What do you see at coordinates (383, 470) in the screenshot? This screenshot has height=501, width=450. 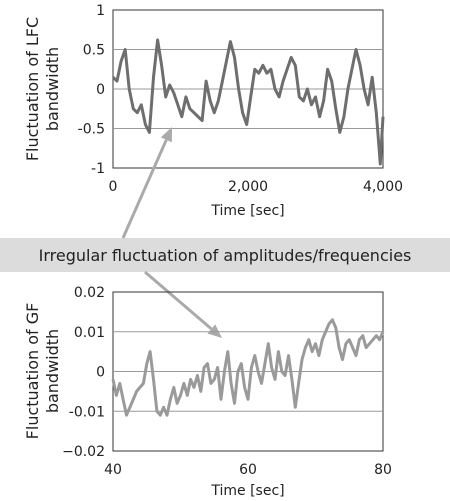 I see `x-tick-label: 80` at bounding box center [383, 470].